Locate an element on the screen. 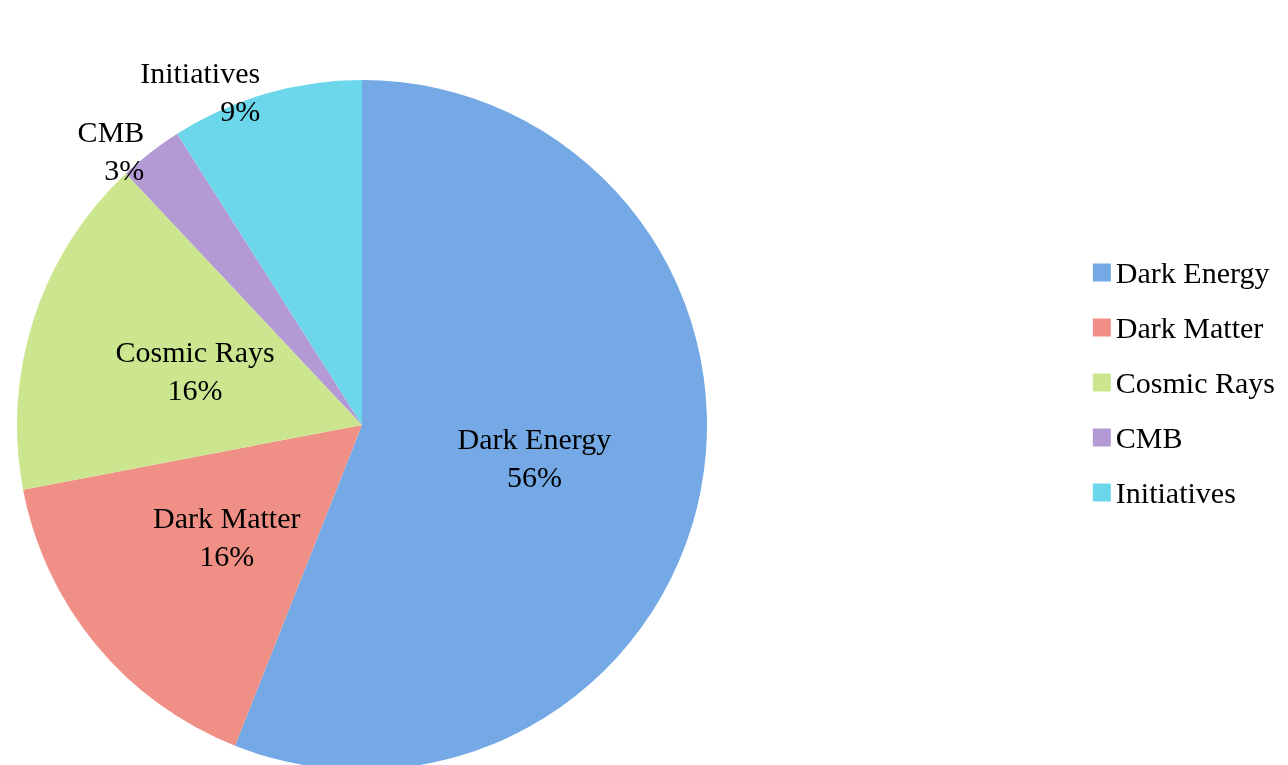 The height and width of the screenshot is (765, 1288). legend-label: Initiatives is located at coordinates (1175, 492).